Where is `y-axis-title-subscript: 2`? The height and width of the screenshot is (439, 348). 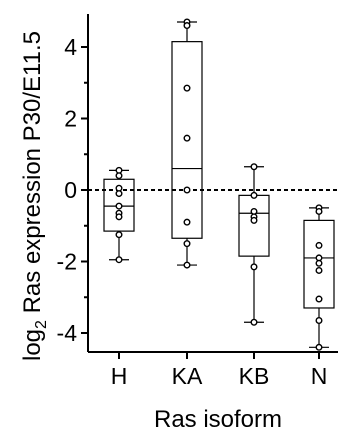 y-axis-title-subscript: 2 is located at coordinates (41, 324).